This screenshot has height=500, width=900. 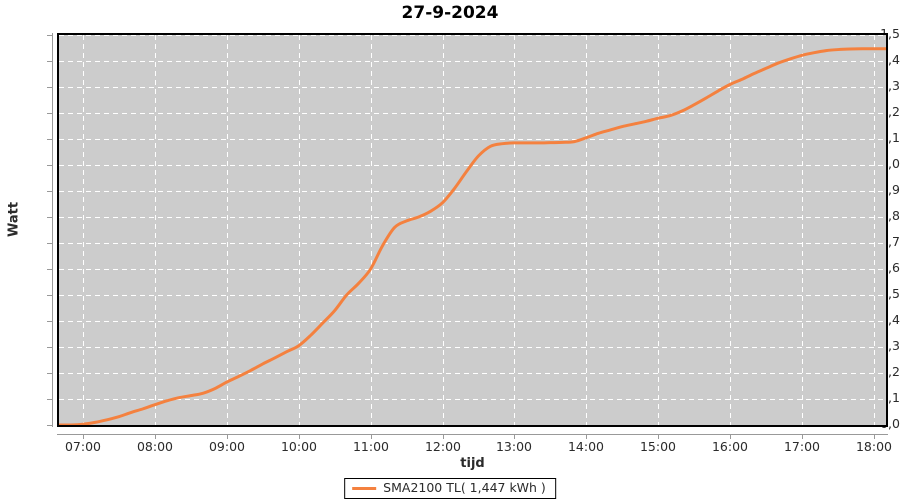 What do you see at coordinates (83, 446) in the screenshot?
I see `x-axis-tick-label: 07:00` at bounding box center [83, 446].